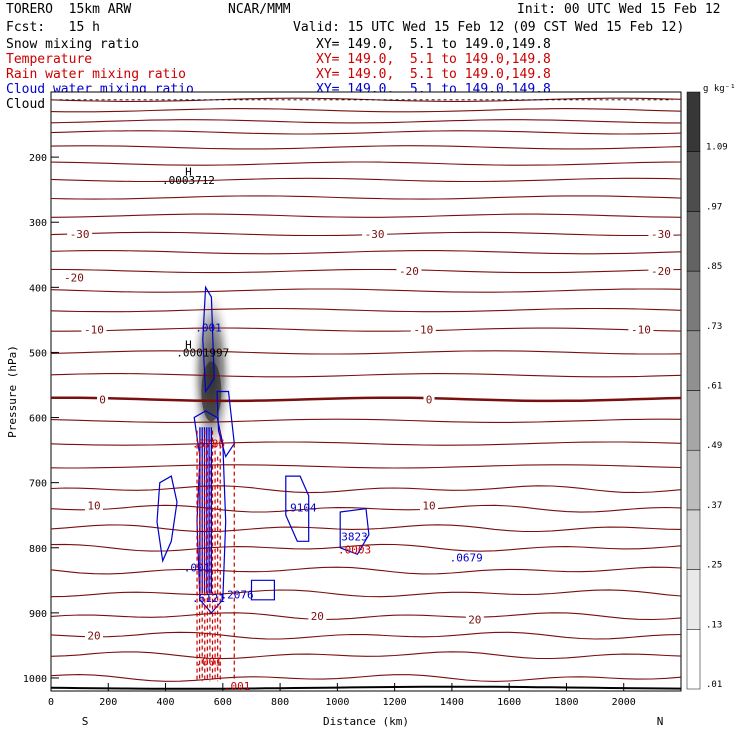 The image size is (740, 740). I want to click on isotherm-label: 0, so click(429, 399).